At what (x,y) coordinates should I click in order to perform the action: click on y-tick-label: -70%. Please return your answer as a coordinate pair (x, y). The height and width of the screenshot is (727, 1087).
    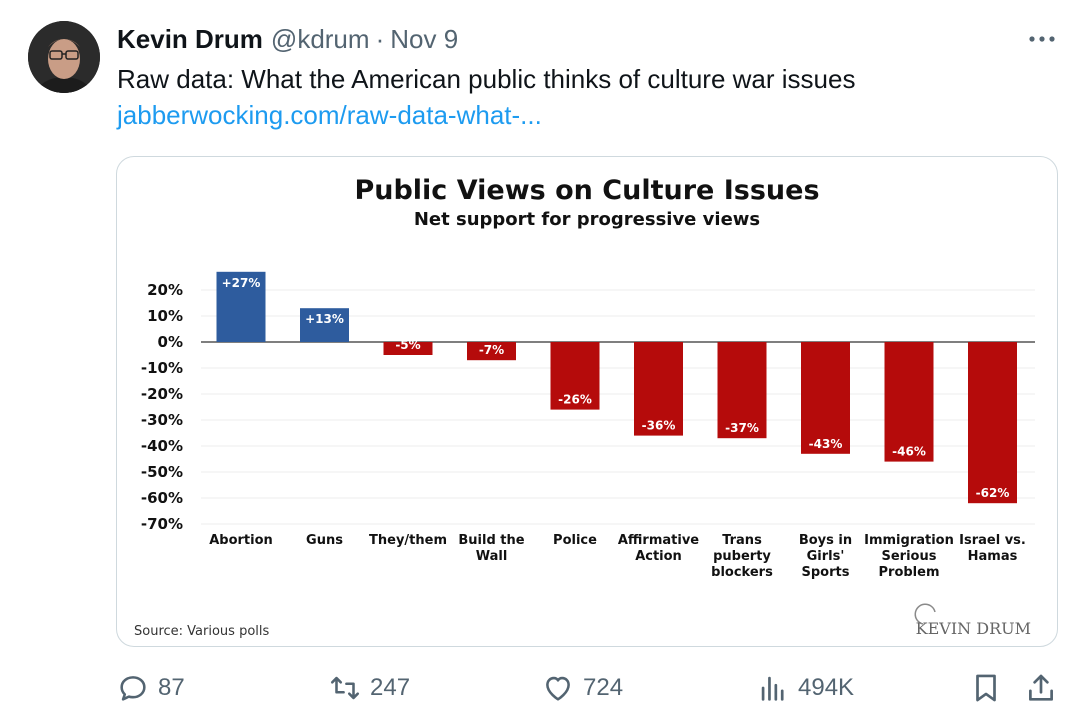
    Looking at the image, I should click on (162, 524).